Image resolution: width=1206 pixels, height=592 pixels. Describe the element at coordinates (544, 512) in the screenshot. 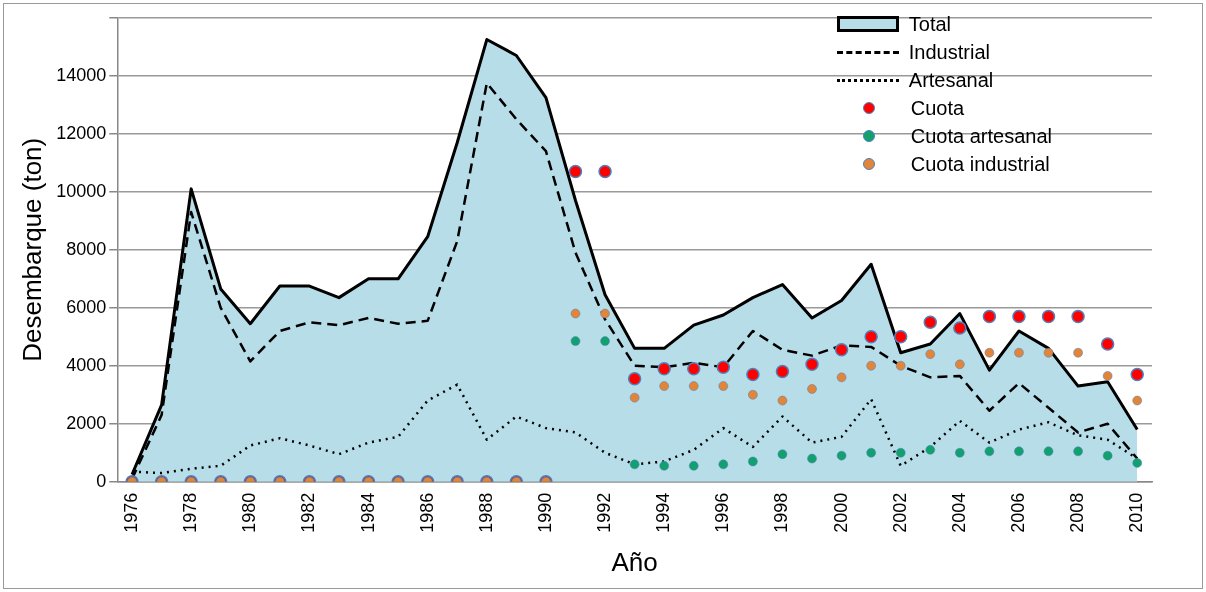

I see `x-tick-label: 1990` at that location.